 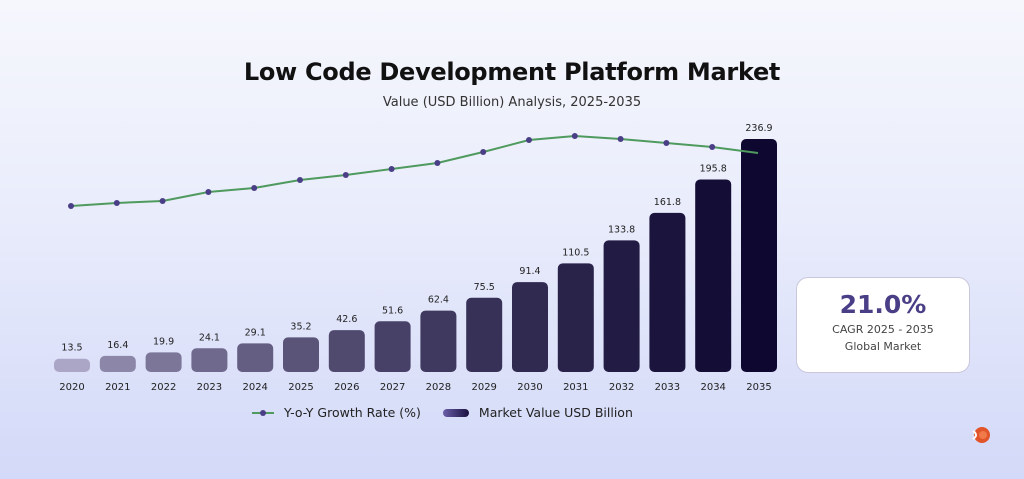 What do you see at coordinates (163, 362) in the screenshot?
I see `bar-2022` at bounding box center [163, 362].